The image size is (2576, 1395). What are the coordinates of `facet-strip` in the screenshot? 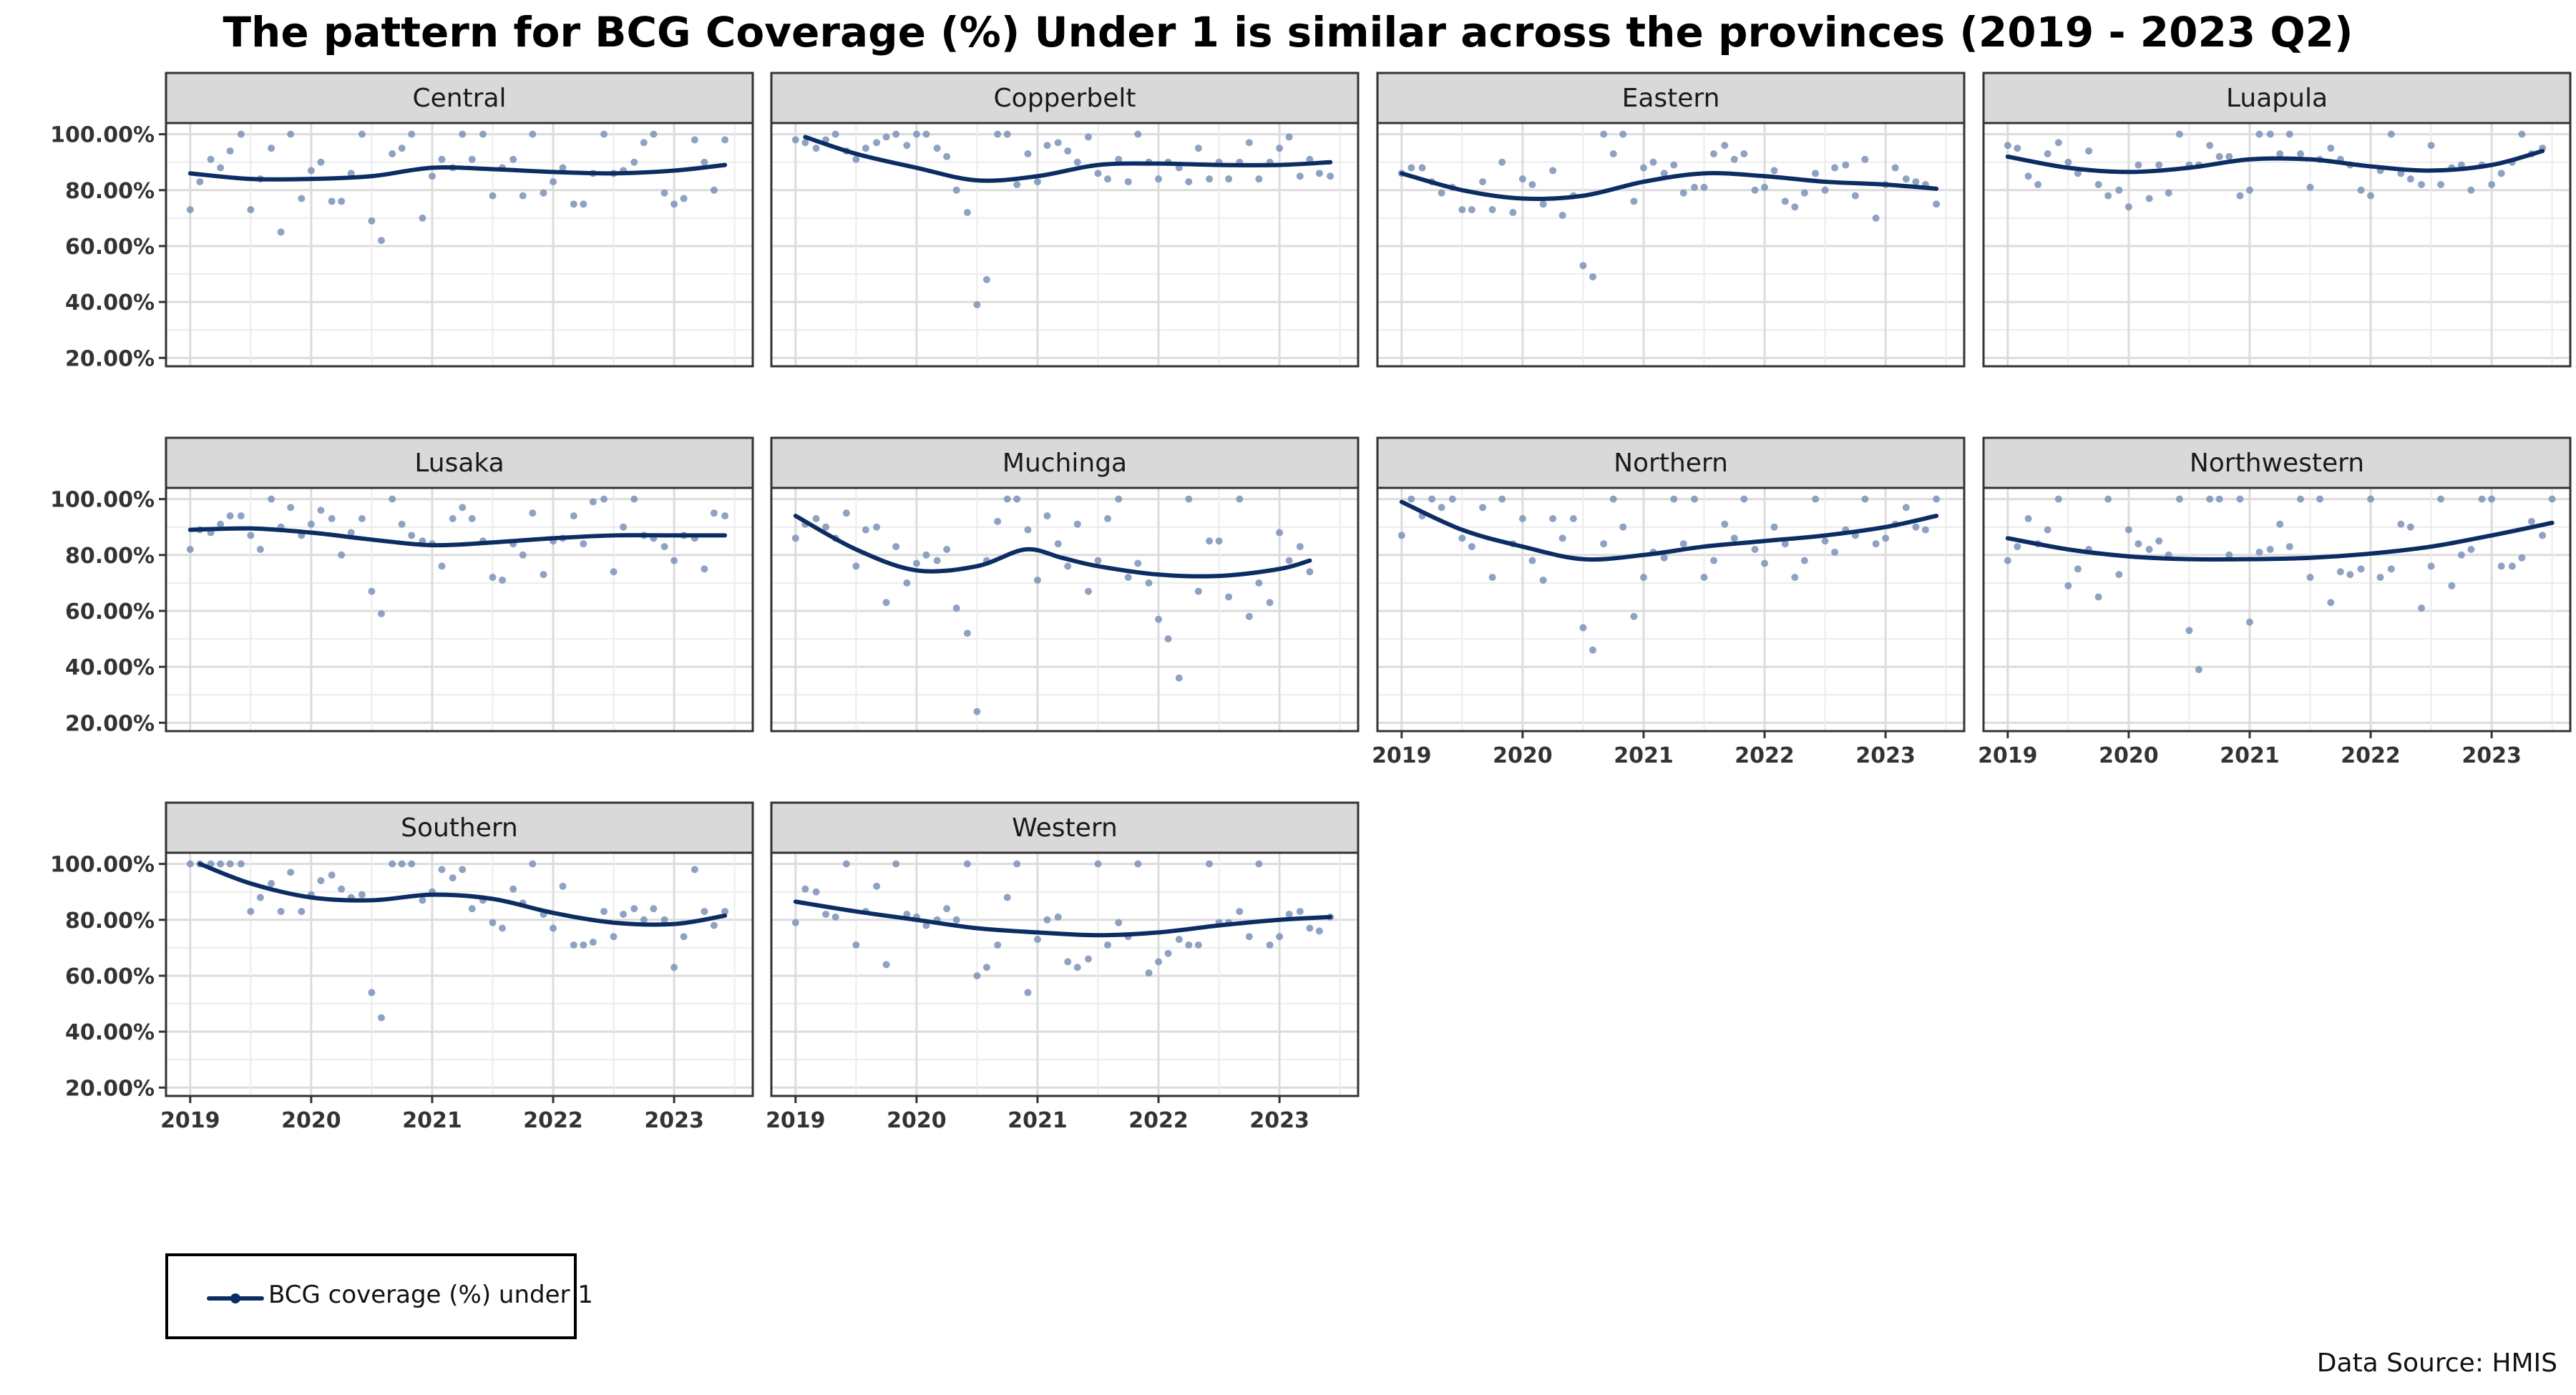 It's located at (460, 98).